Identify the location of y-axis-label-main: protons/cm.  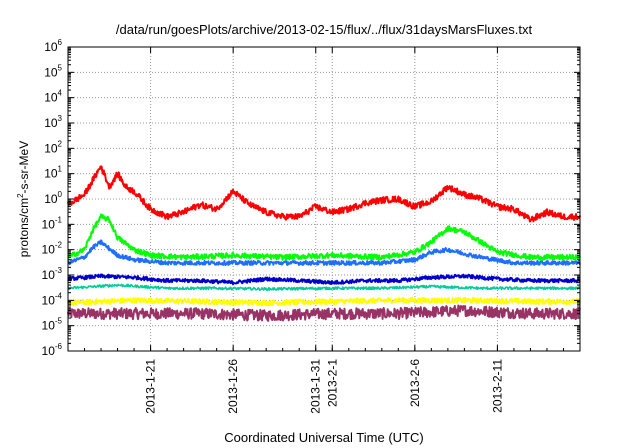
(24, 227).